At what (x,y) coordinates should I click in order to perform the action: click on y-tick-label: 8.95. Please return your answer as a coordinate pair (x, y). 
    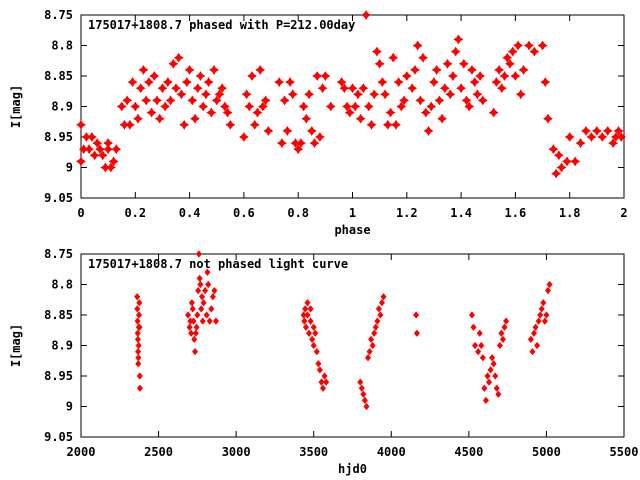
    Looking at the image, I should click on (58, 137).